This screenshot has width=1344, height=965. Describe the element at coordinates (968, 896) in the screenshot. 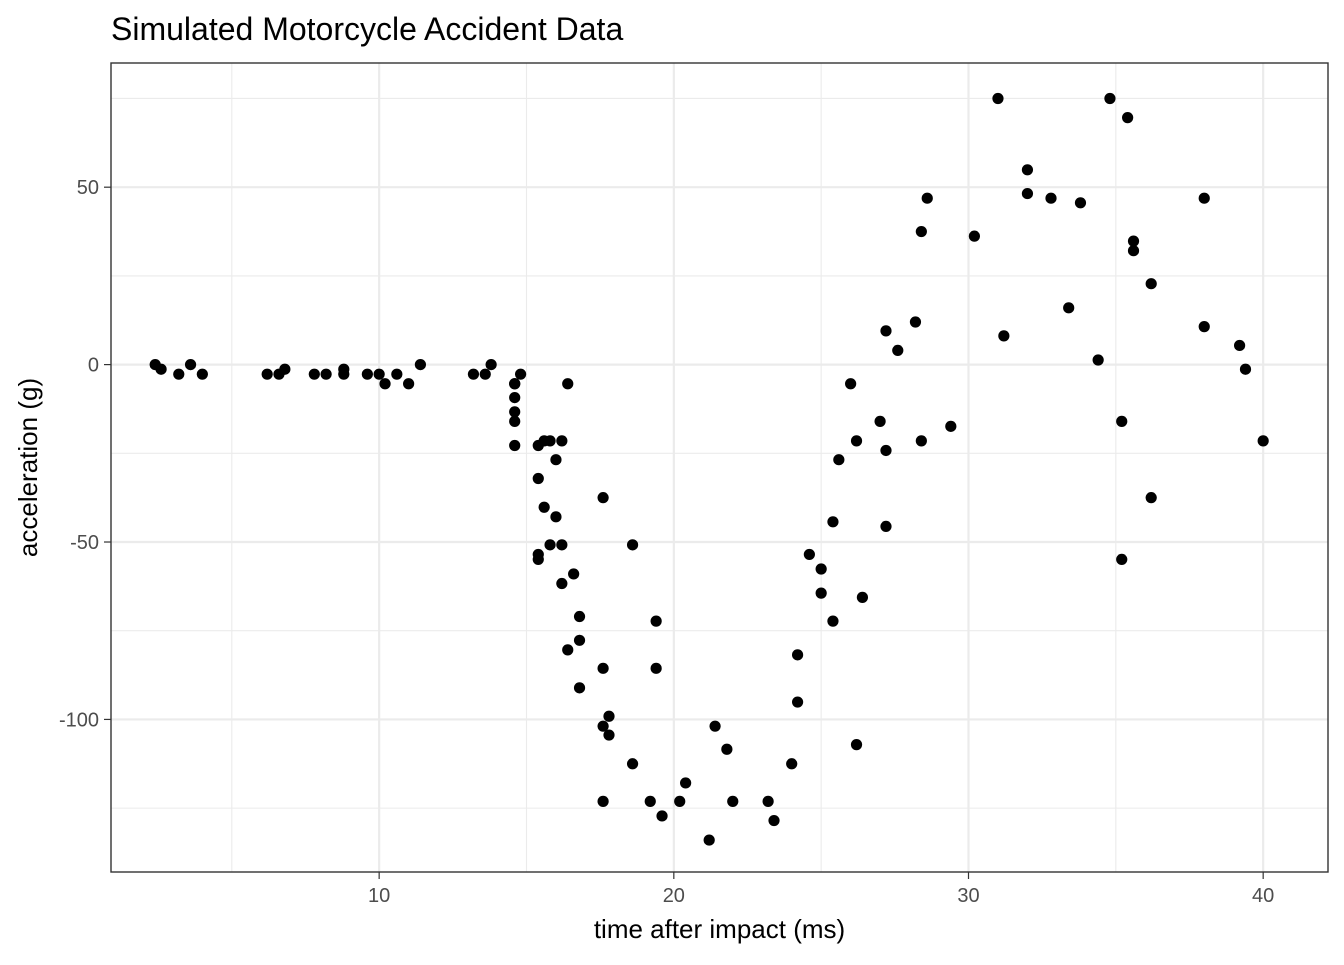

I see `x-tick-label: 30` at that location.